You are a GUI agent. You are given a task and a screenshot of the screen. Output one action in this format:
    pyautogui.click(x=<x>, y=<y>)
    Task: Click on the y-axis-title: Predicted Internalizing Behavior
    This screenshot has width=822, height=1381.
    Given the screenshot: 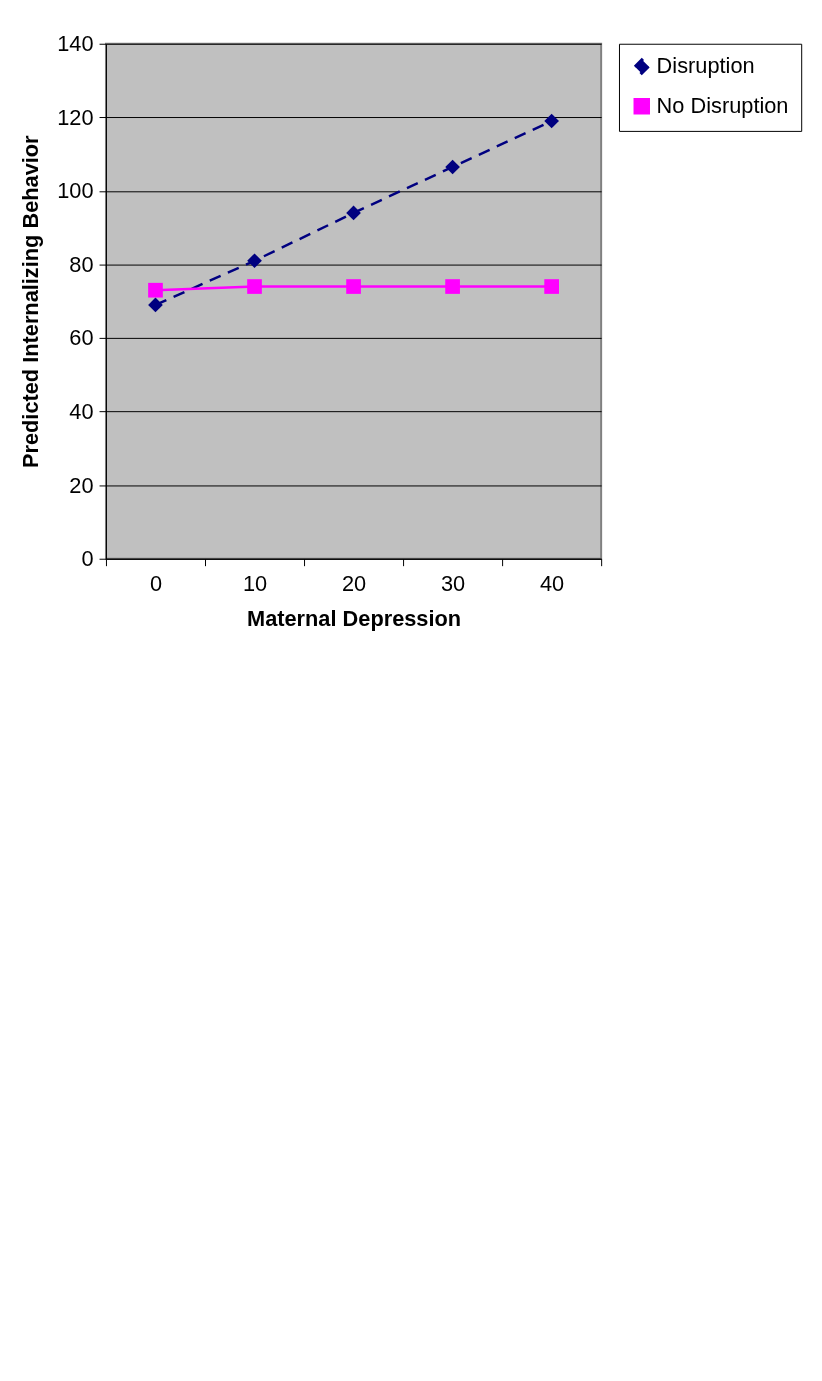 What is the action you would take?
    pyautogui.click(x=31, y=301)
    